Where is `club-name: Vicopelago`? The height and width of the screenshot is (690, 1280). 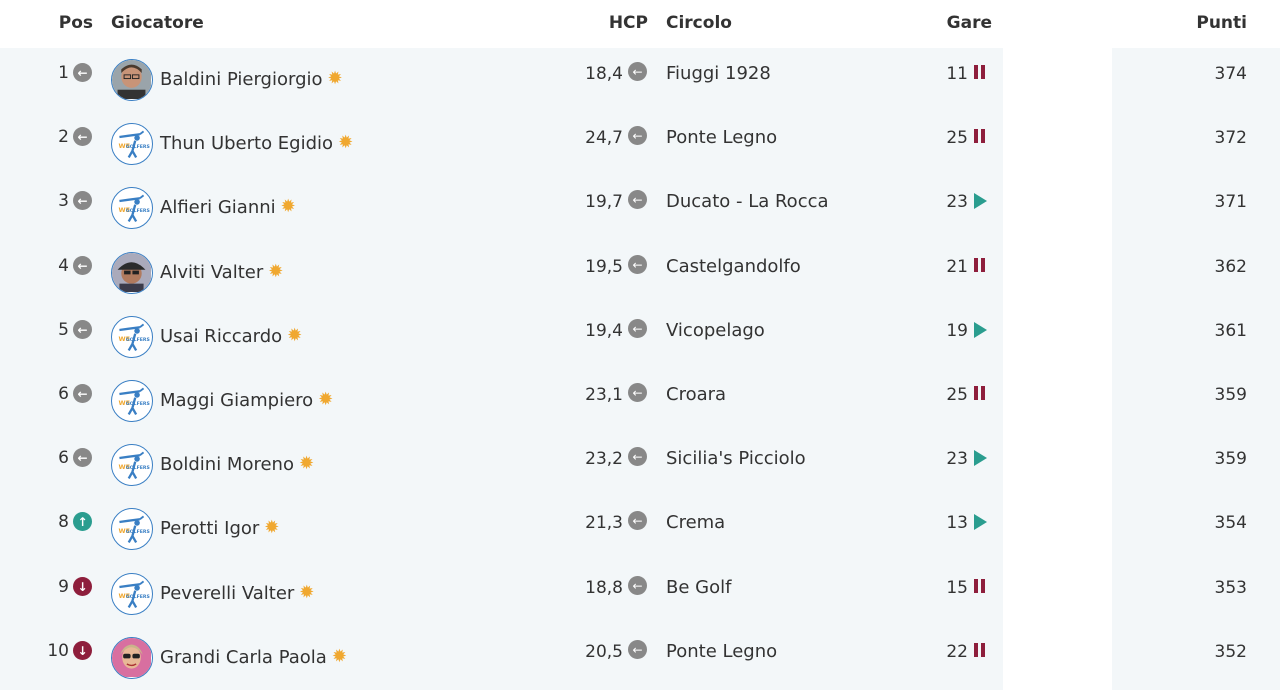 club-name: Vicopelago is located at coordinates (715, 330).